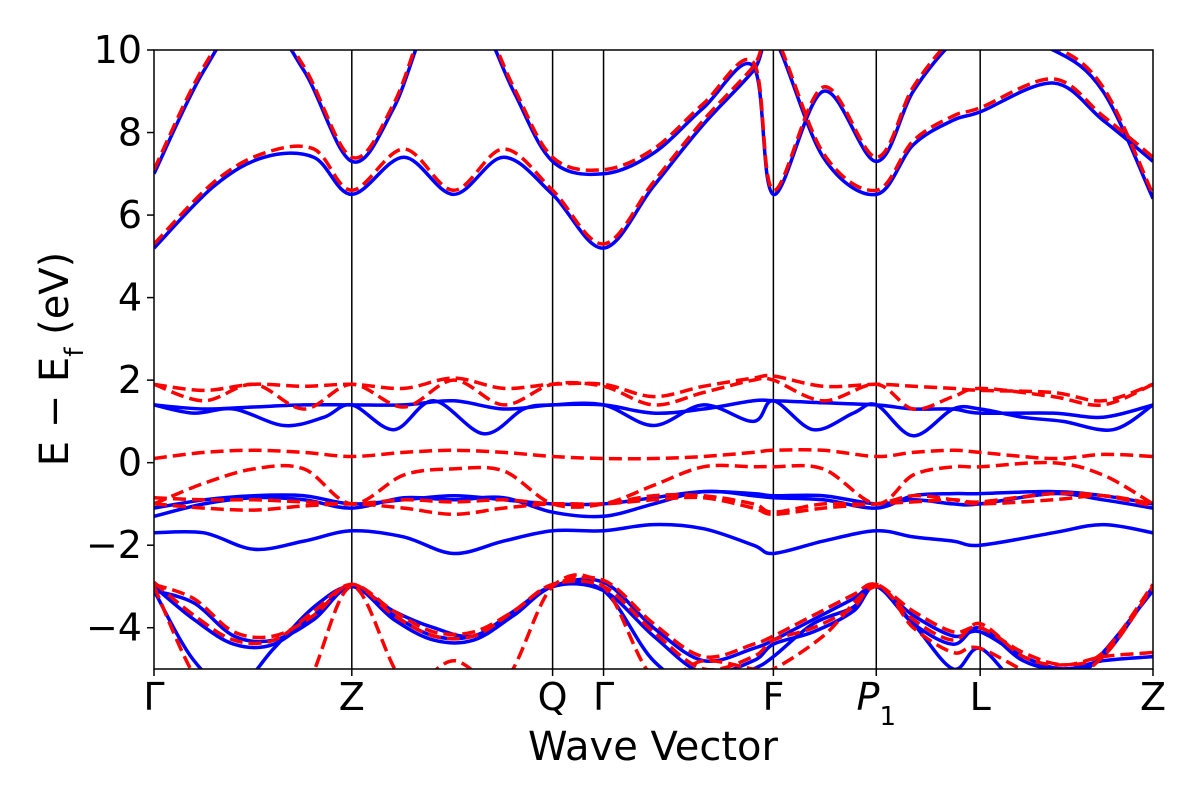 This screenshot has width=1200, height=800. I want to click on y-tick-label: 4, so click(130, 298).